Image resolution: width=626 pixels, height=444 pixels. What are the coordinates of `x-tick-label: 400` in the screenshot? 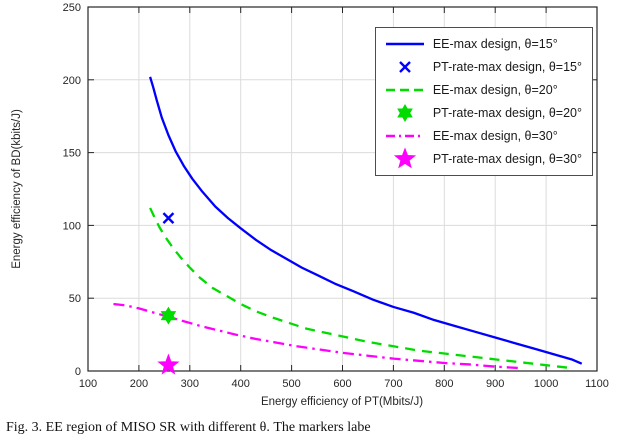 It's located at (241, 384).